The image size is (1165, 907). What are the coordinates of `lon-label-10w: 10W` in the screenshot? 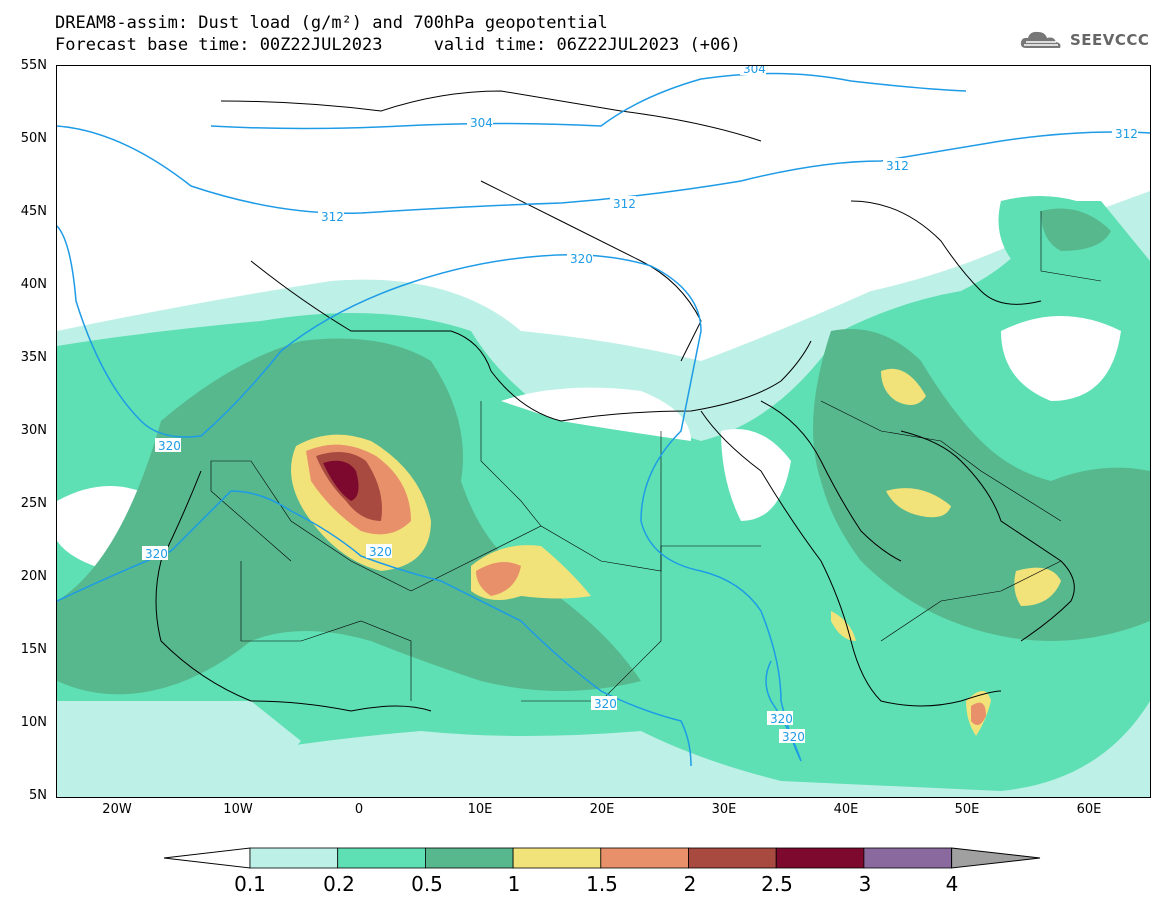 It's located at (238, 809).